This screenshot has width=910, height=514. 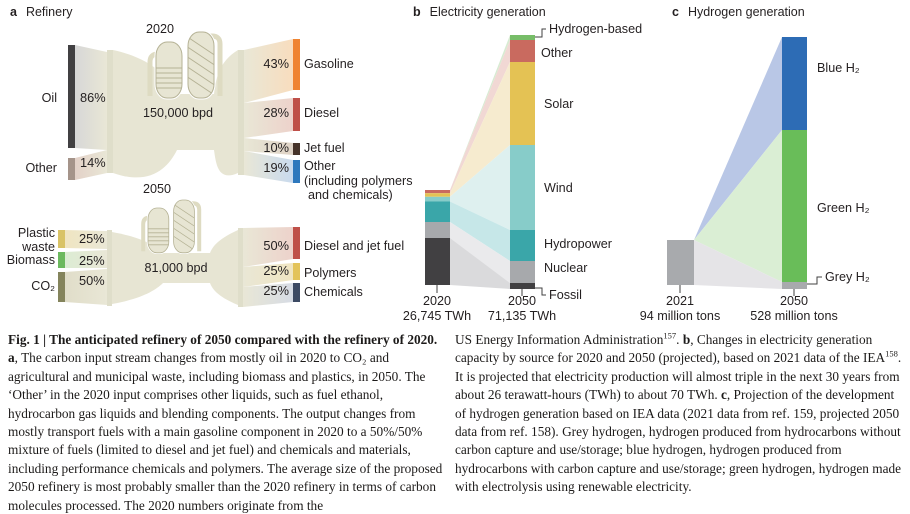 What do you see at coordinates (358, 181) in the screenshot?
I see `other-output-label-2: (including polymers` at bounding box center [358, 181].